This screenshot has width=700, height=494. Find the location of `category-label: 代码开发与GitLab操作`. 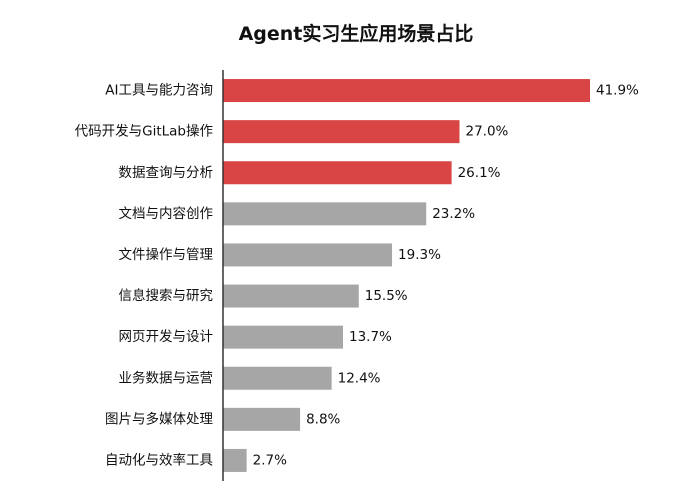

category-label: 代码开发与GitLab操作 is located at coordinates (144, 132).